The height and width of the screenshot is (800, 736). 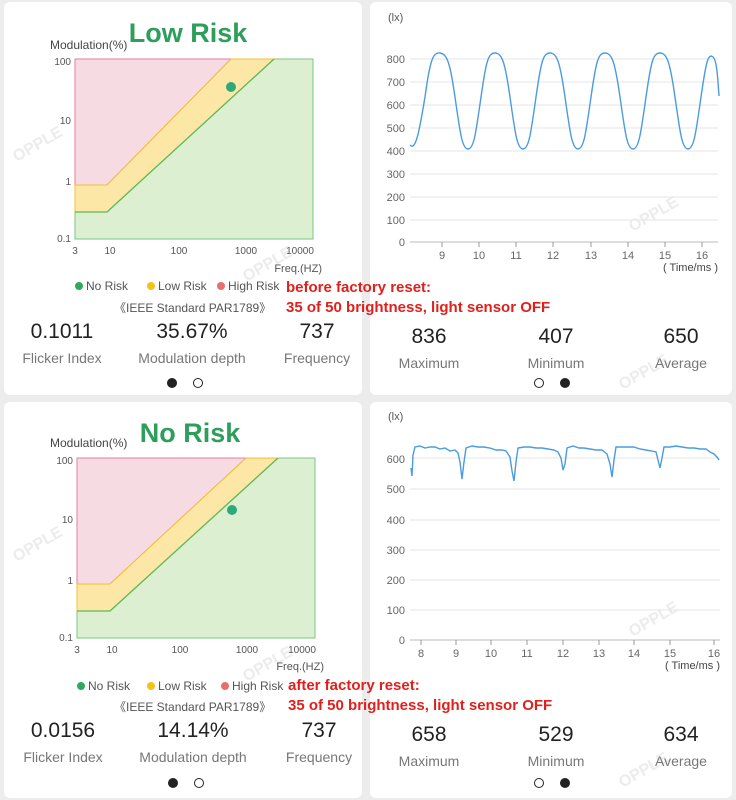 I want to click on x-tick: 1000, so click(x=246, y=251).